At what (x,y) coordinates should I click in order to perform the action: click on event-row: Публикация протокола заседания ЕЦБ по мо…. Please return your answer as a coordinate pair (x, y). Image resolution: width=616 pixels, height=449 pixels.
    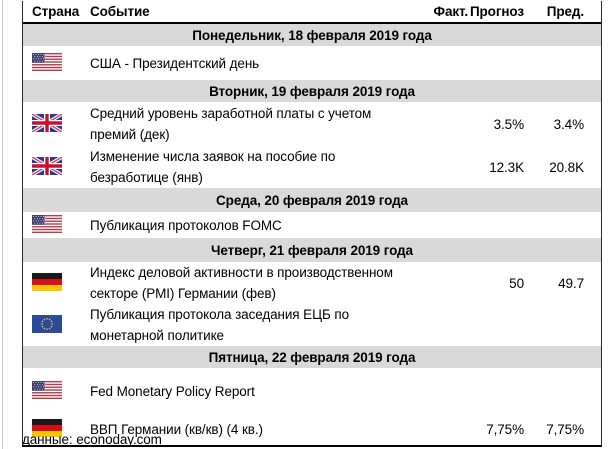
    Looking at the image, I should click on (312, 325).